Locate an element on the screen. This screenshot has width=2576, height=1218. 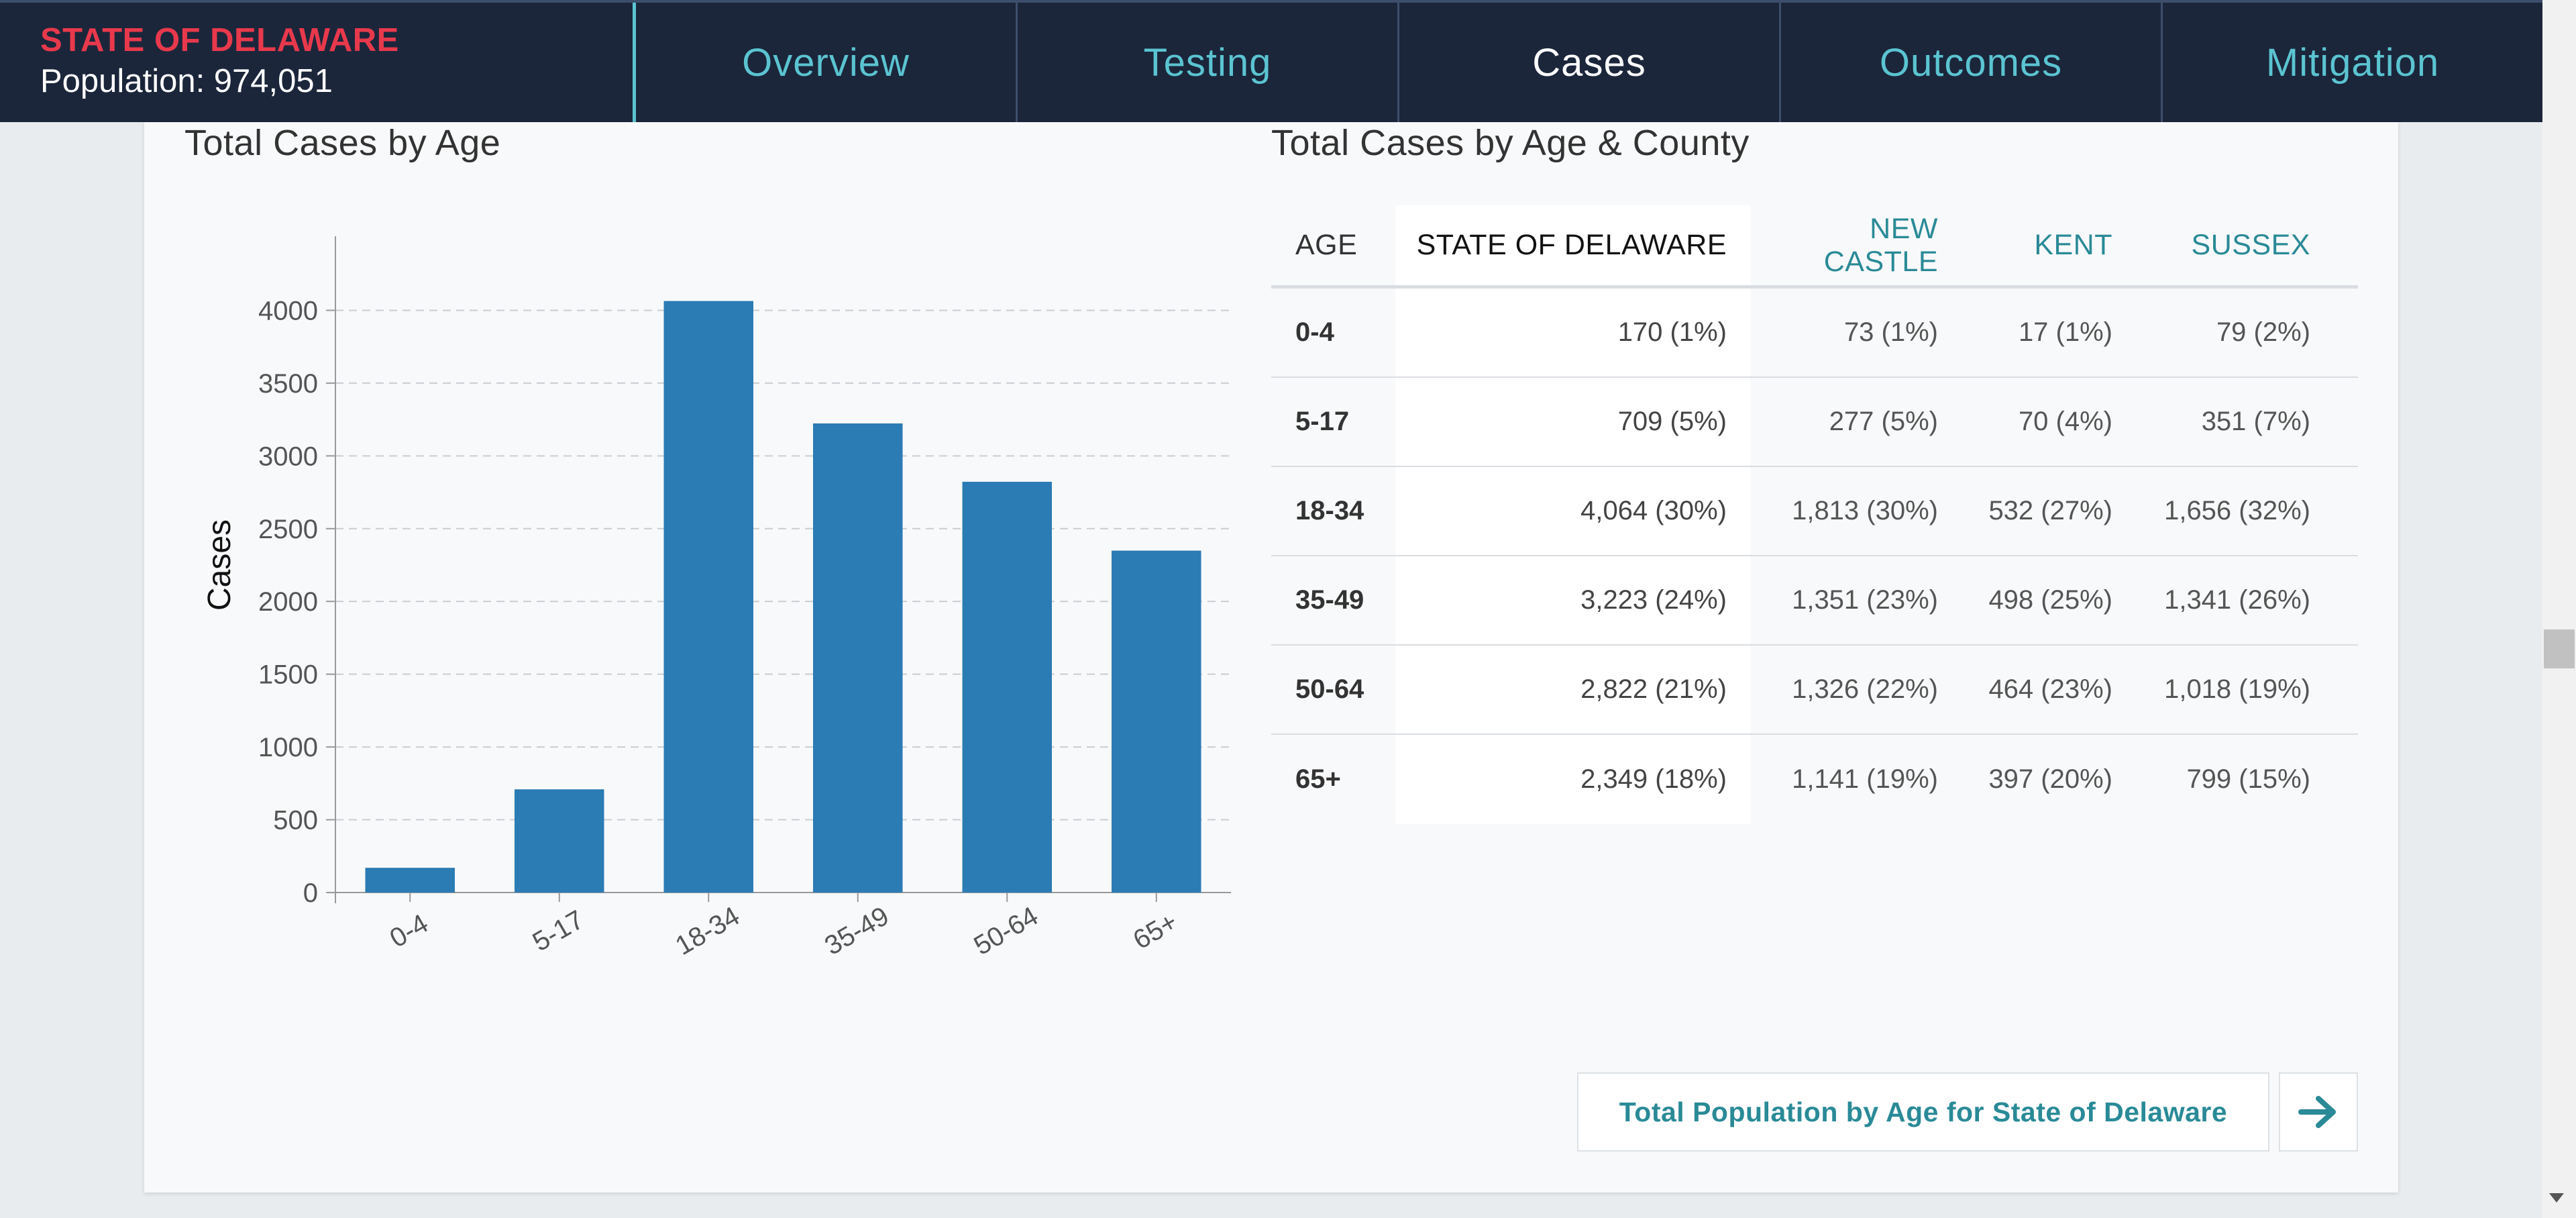
bar-65+ is located at coordinates (1156, 722).